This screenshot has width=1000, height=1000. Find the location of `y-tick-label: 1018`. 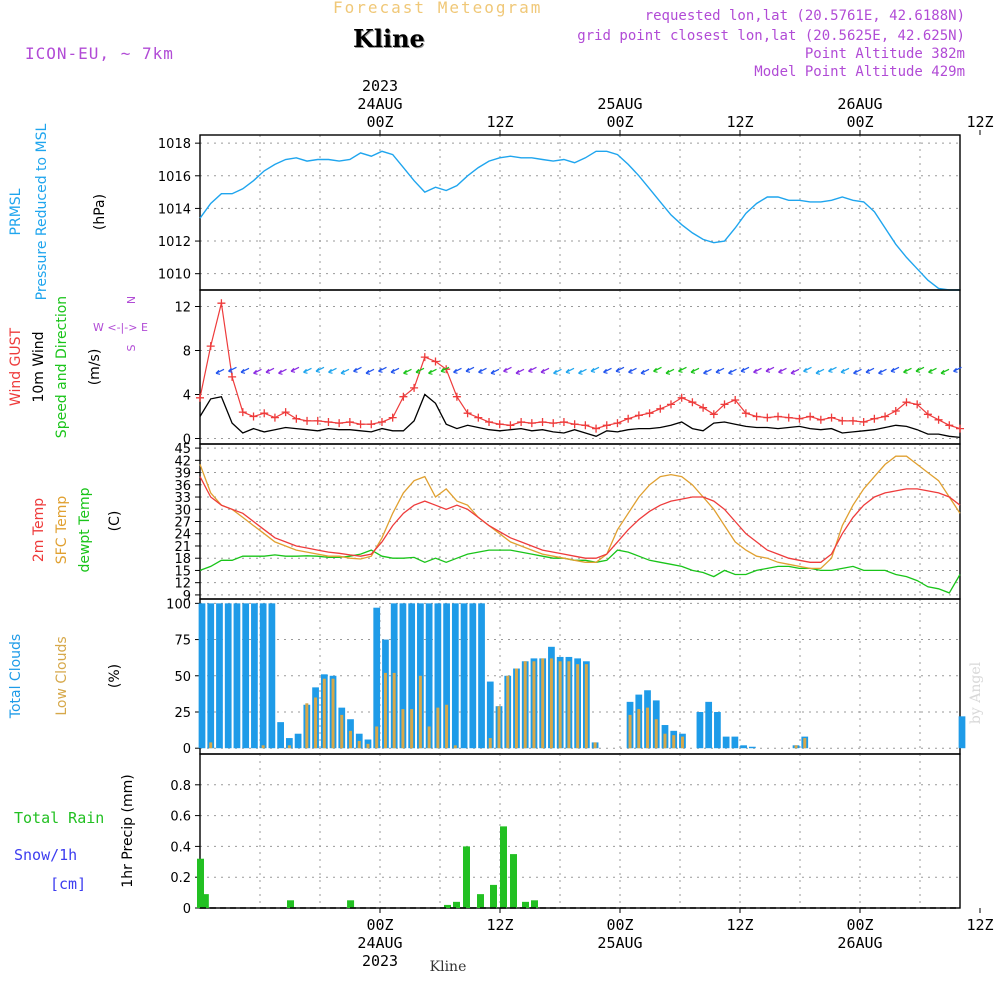

y-tick-label: 1018 is located at coordinates (174, 144).